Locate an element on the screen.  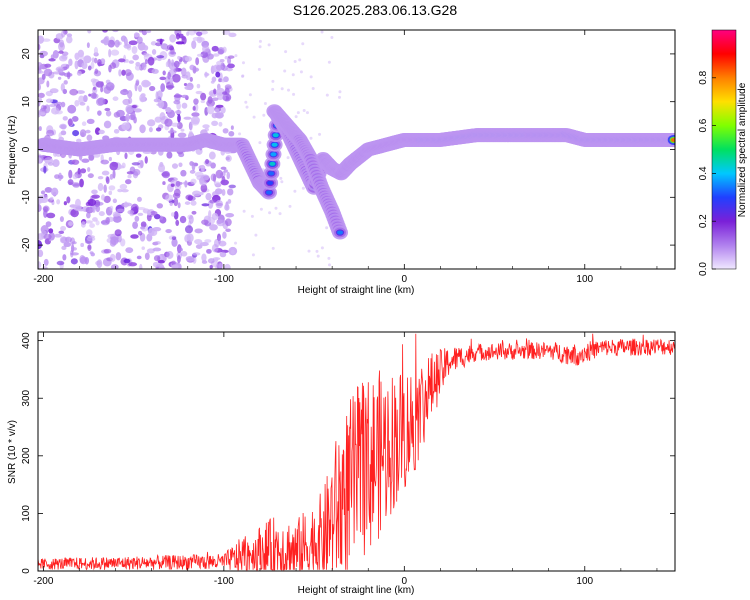
signal-branch is located at coordinates (340, 232).